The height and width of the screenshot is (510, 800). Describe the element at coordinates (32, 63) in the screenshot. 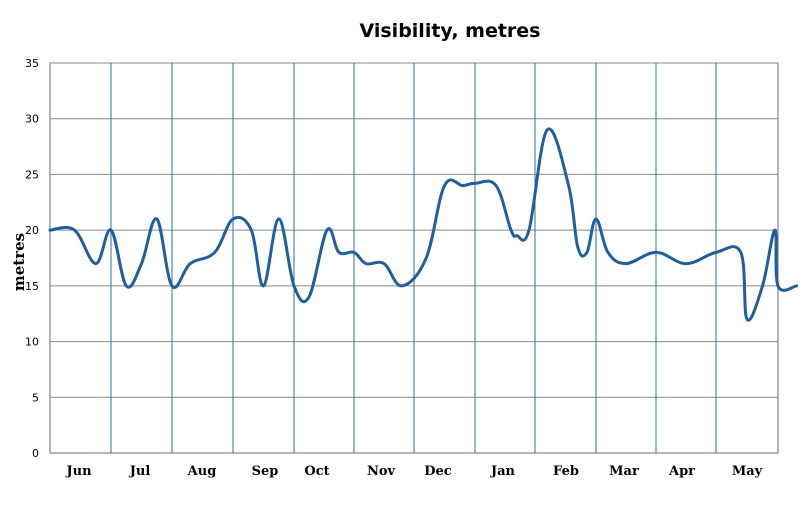

I see `y-tick-label: 35` at that location.